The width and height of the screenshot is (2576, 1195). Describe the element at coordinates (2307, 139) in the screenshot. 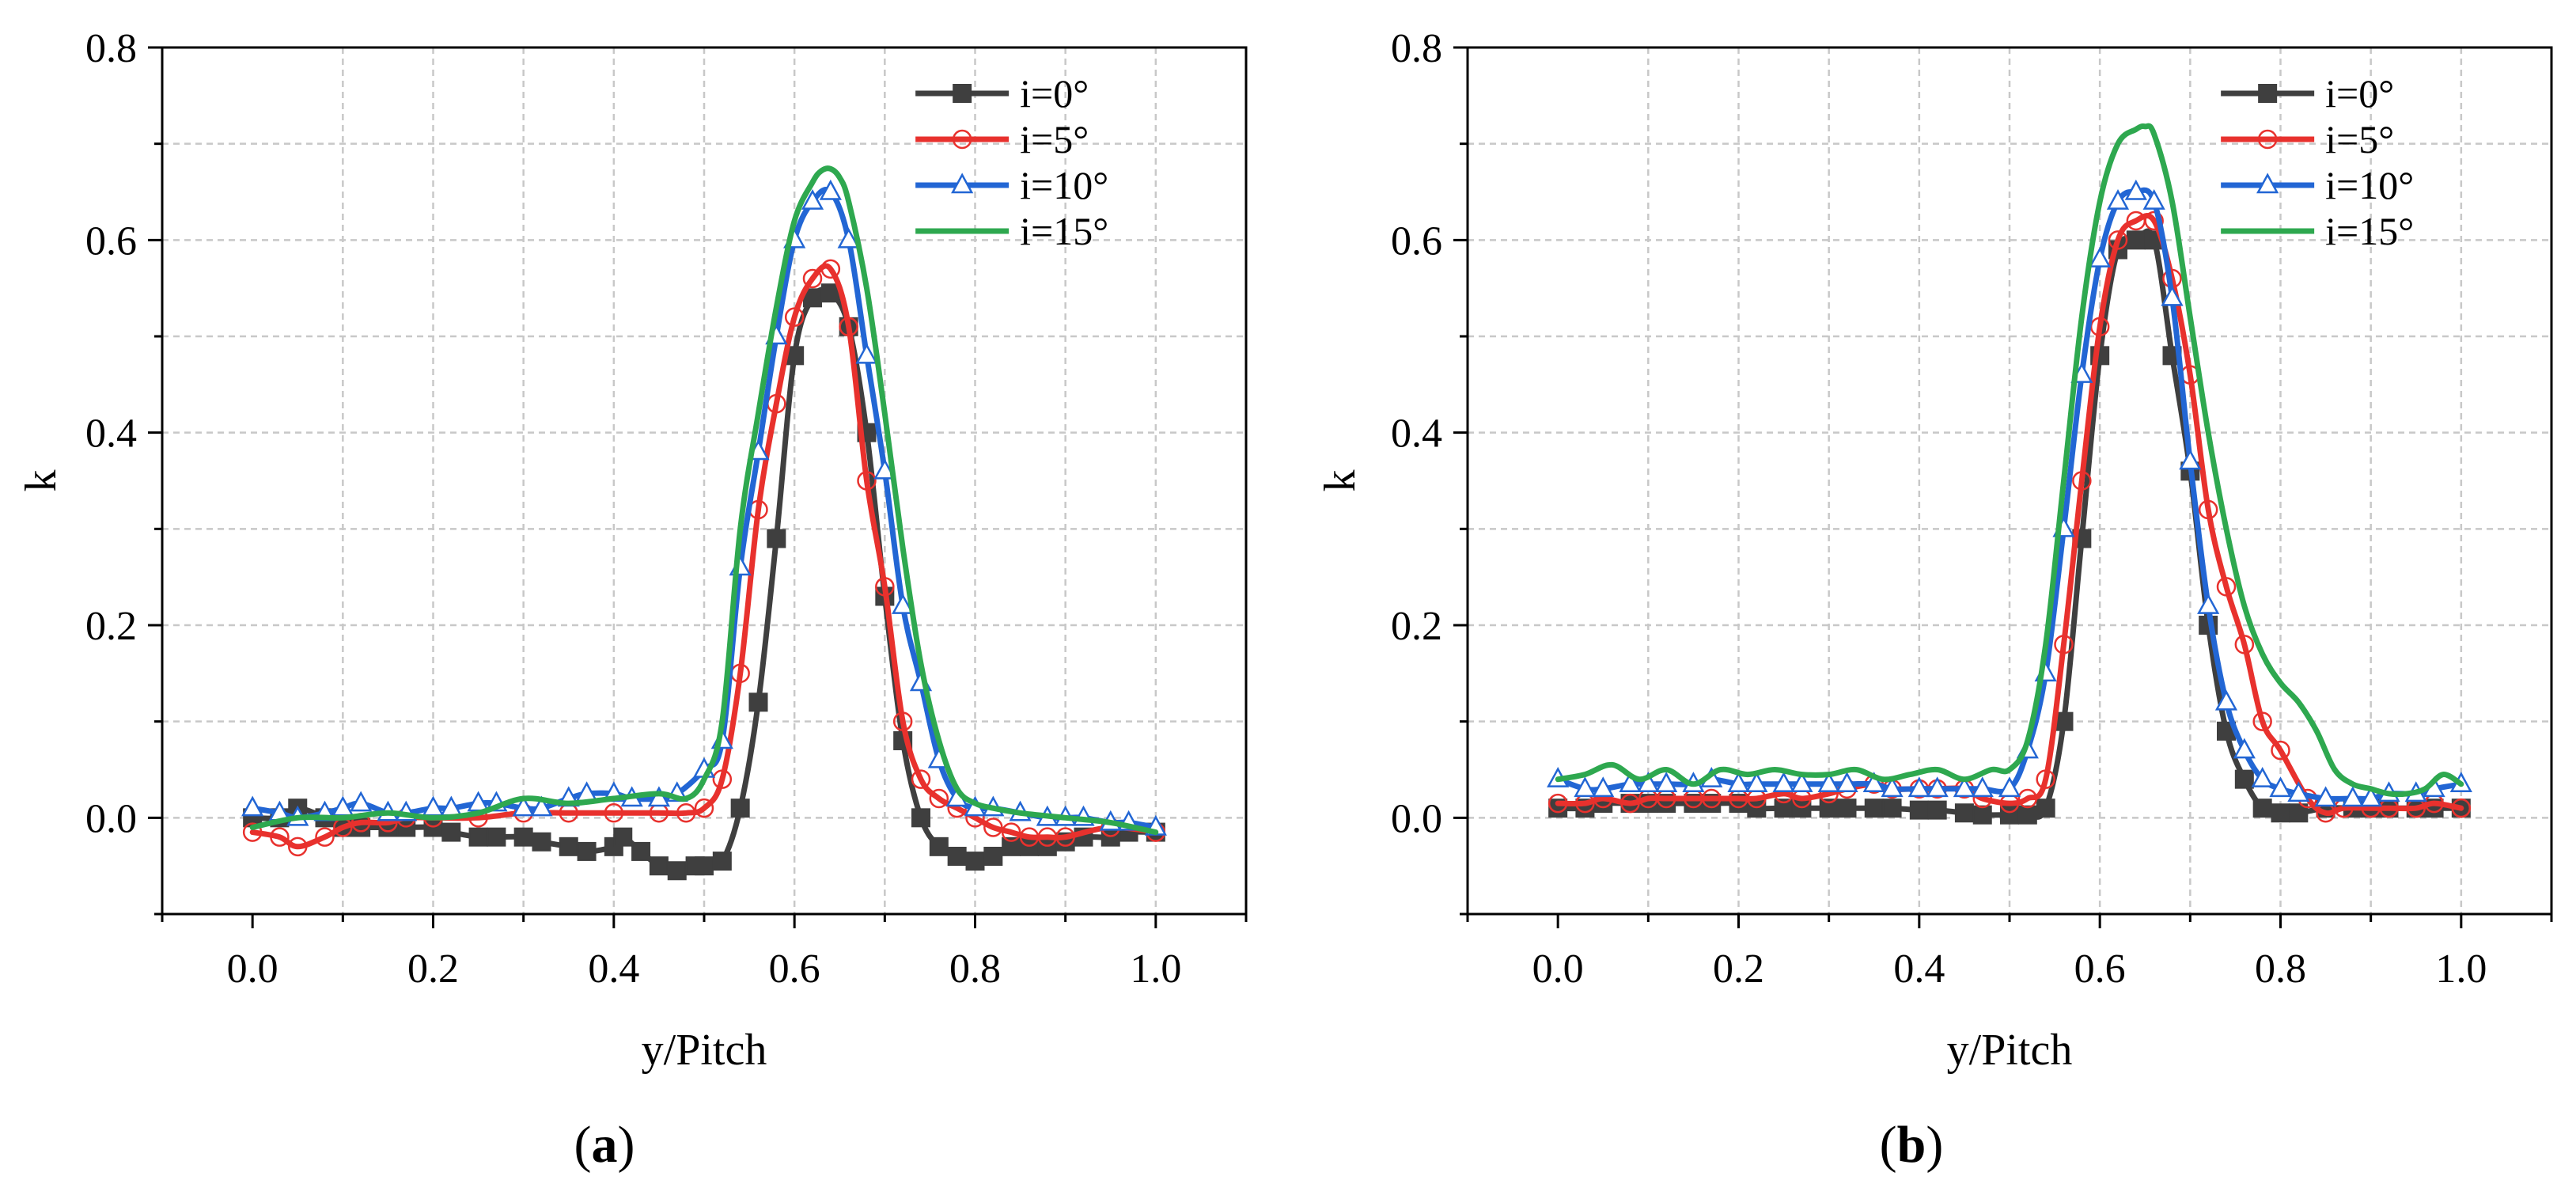

I see `legend-item: i=5°` at that location.